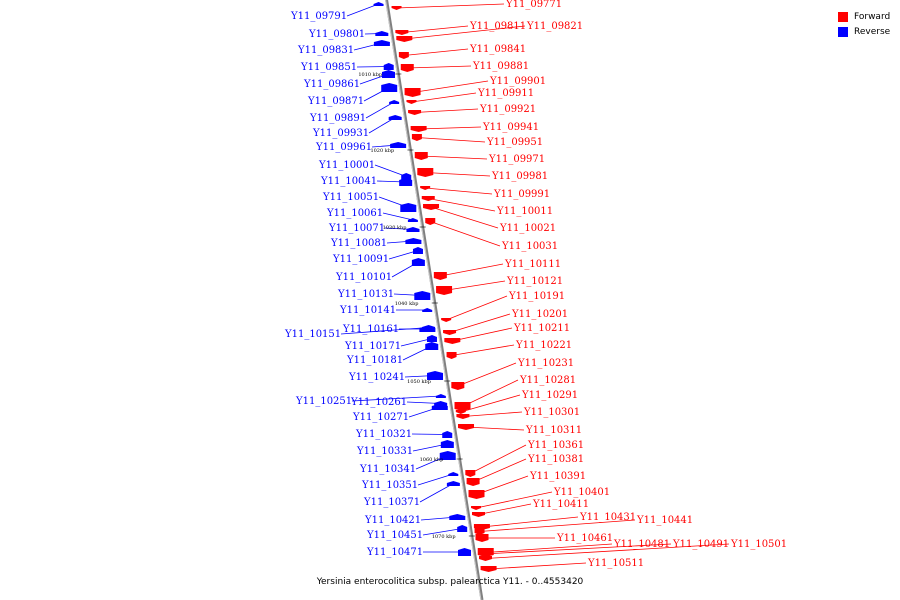 Image resolution: width=900 pixels, height=600 pixels. I want to click on legend: Forward Reverse, so click(864, 24).